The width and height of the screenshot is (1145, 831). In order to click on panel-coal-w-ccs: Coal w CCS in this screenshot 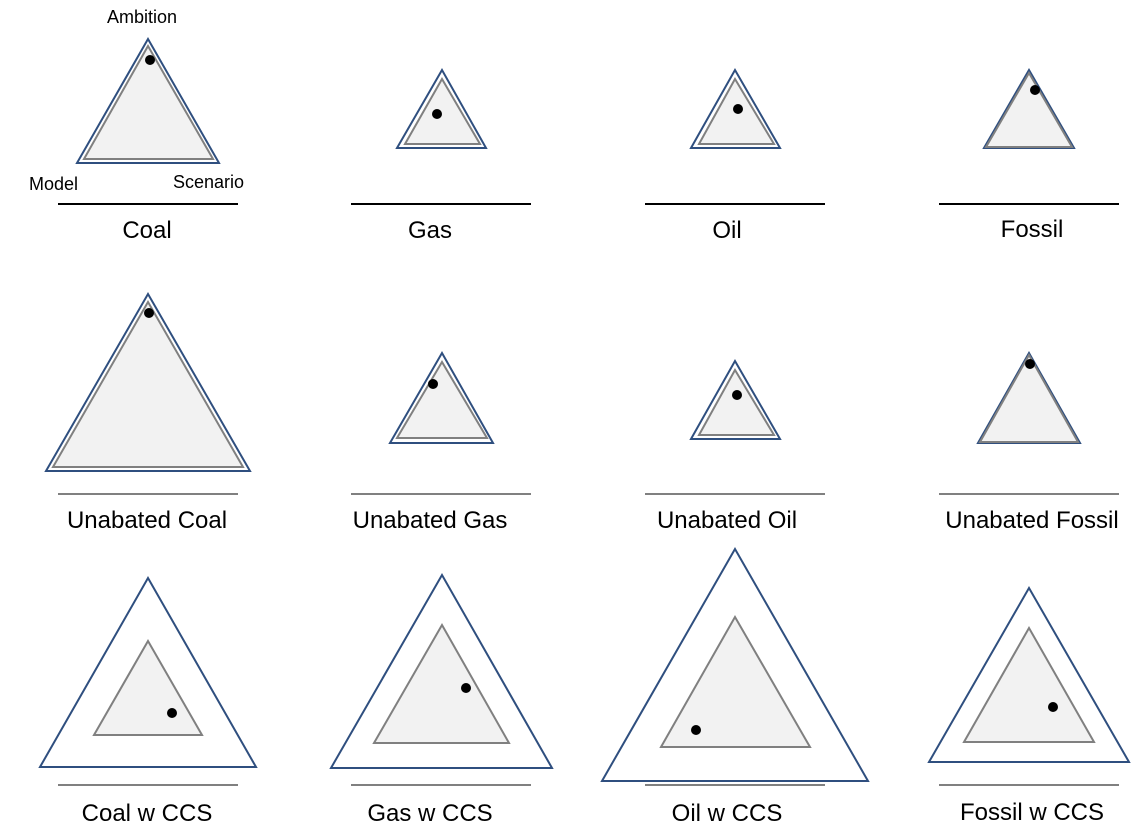, I will do `click(148, 701)`.